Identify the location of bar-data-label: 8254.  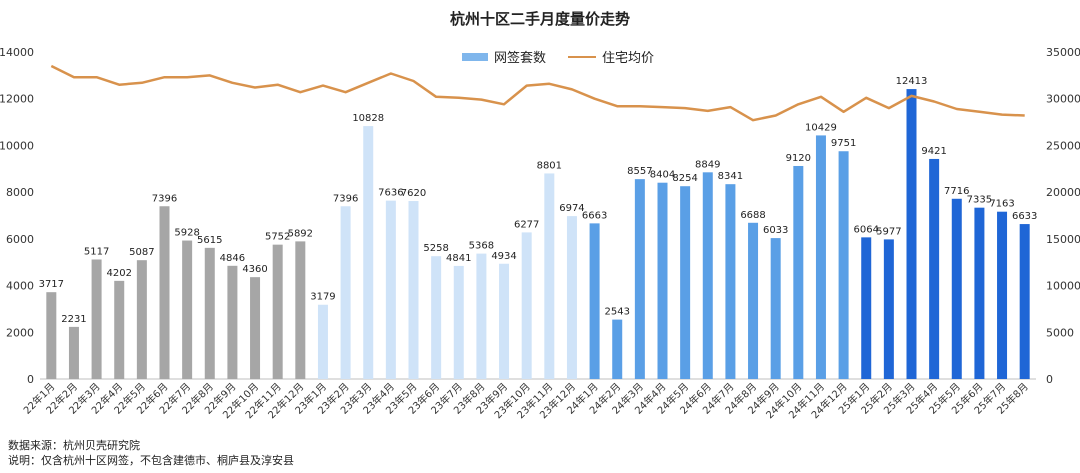
(684, 178).